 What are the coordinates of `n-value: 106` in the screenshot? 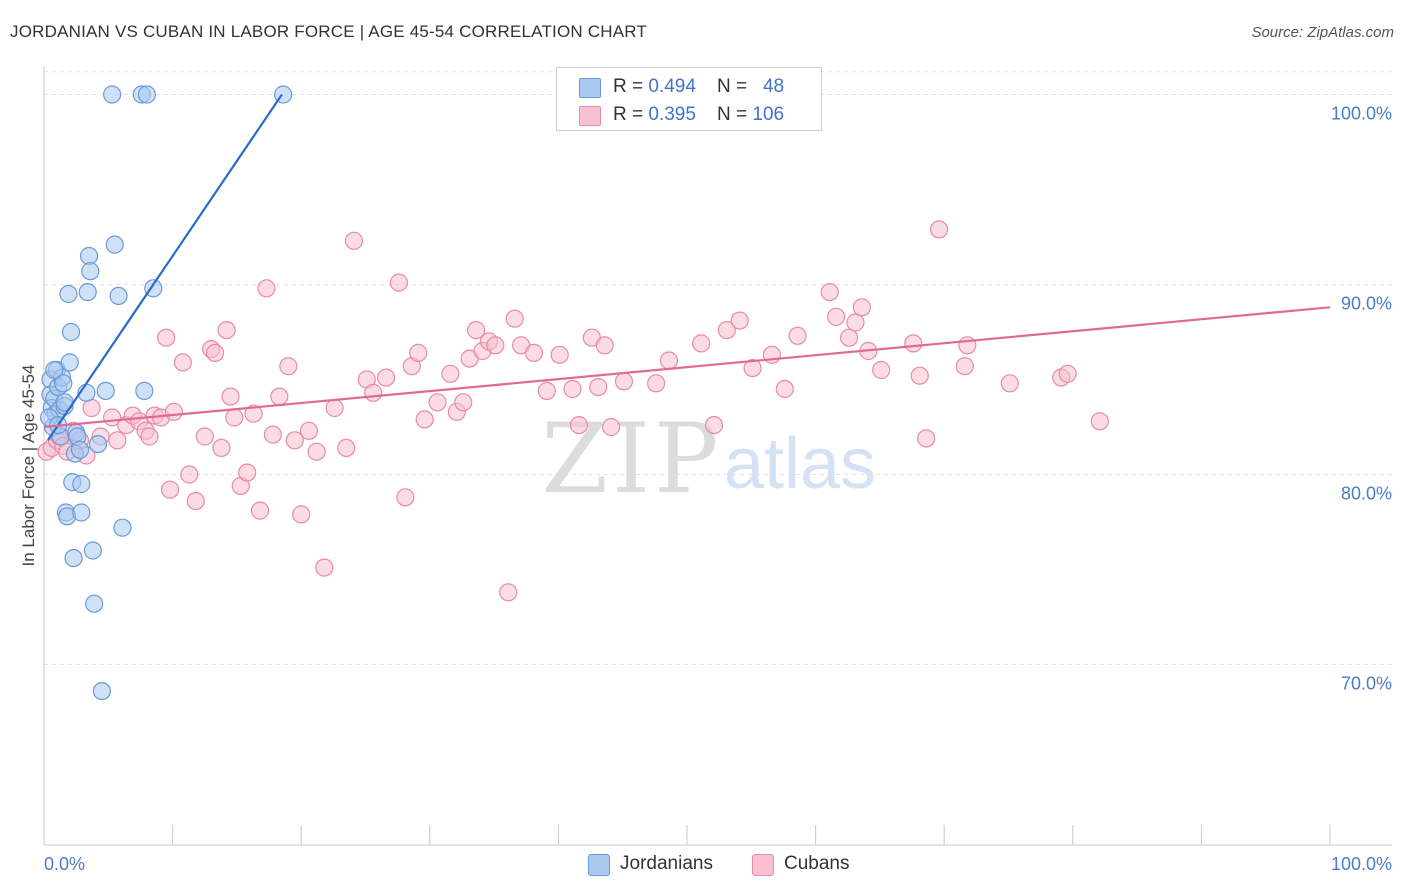 It's located at (768, 114).